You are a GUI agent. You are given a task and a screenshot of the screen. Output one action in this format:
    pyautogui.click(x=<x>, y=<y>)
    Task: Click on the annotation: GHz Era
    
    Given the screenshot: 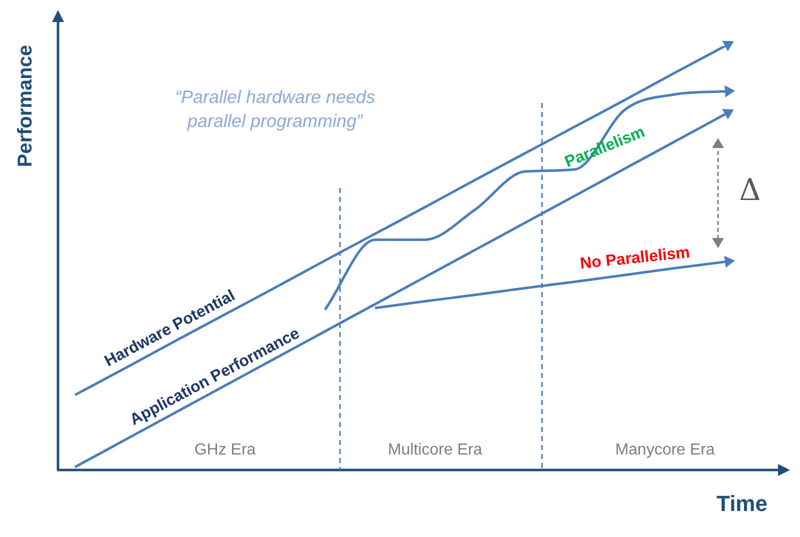 What is the action you would take?
    pyautogui.click(x=225, y=449)
    